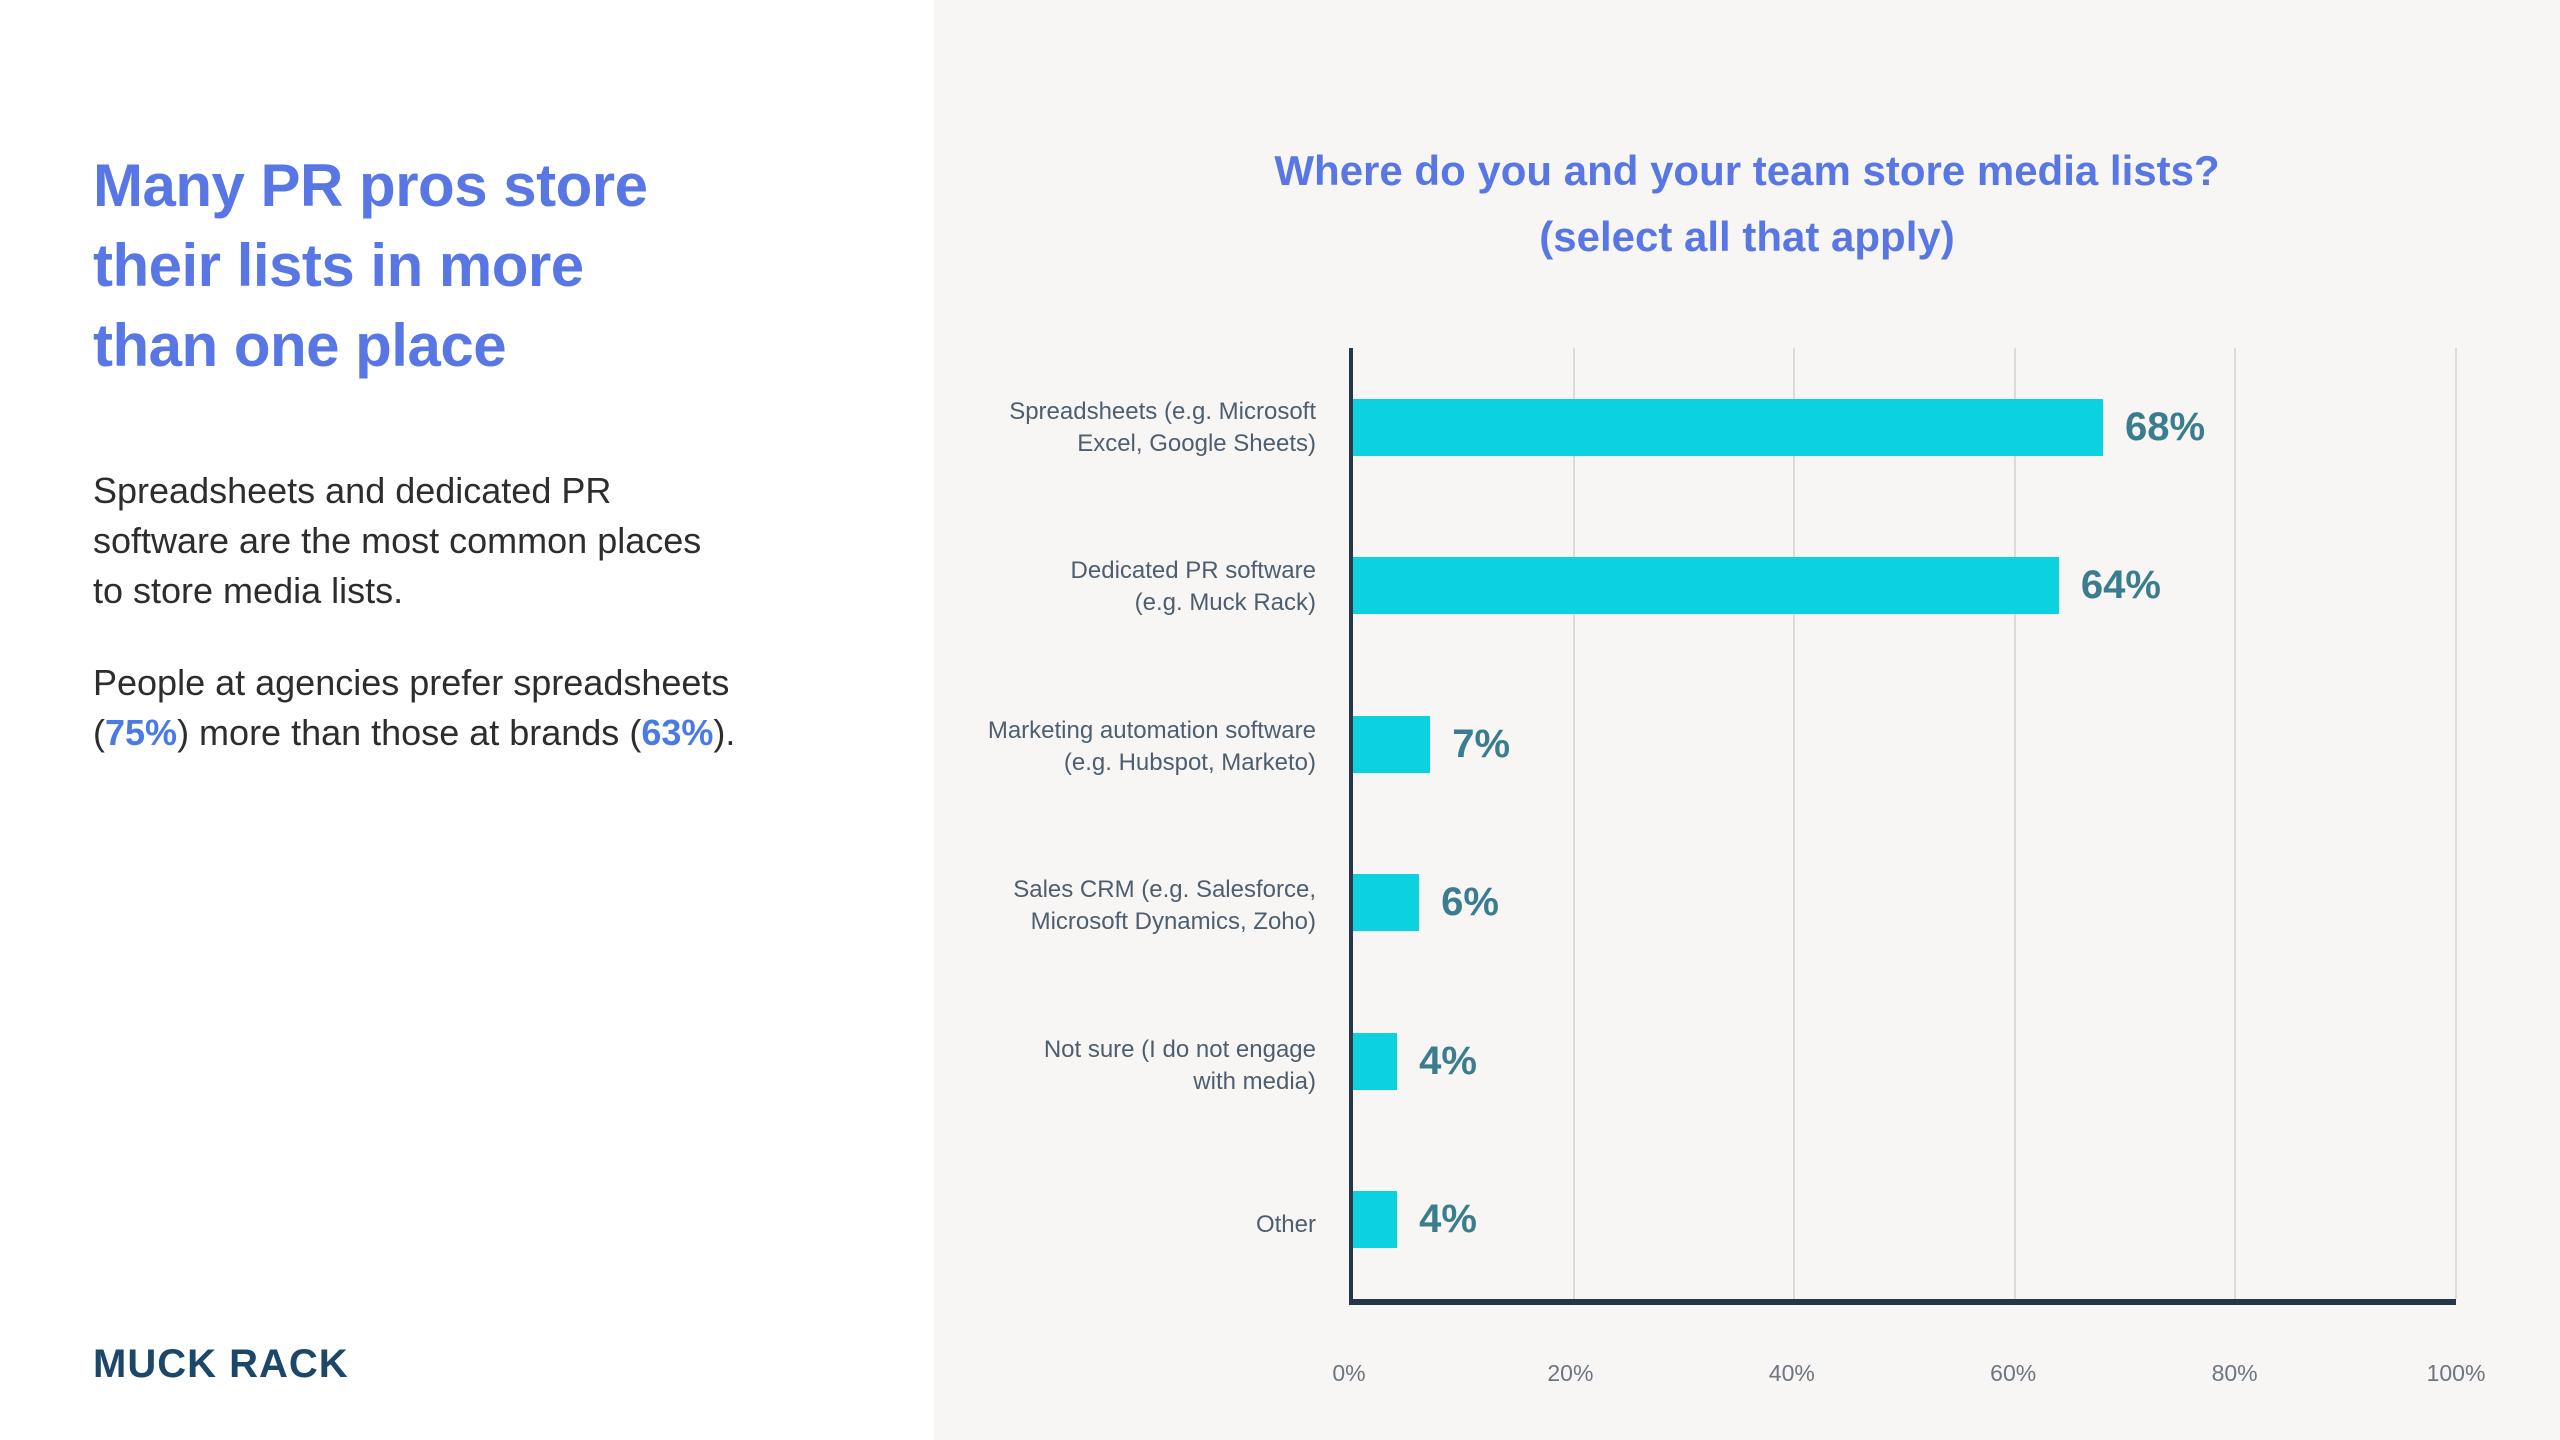 This screenshot has height=1440, width=2560. I want to click on bar-row: 68%, so click(1904, 427).